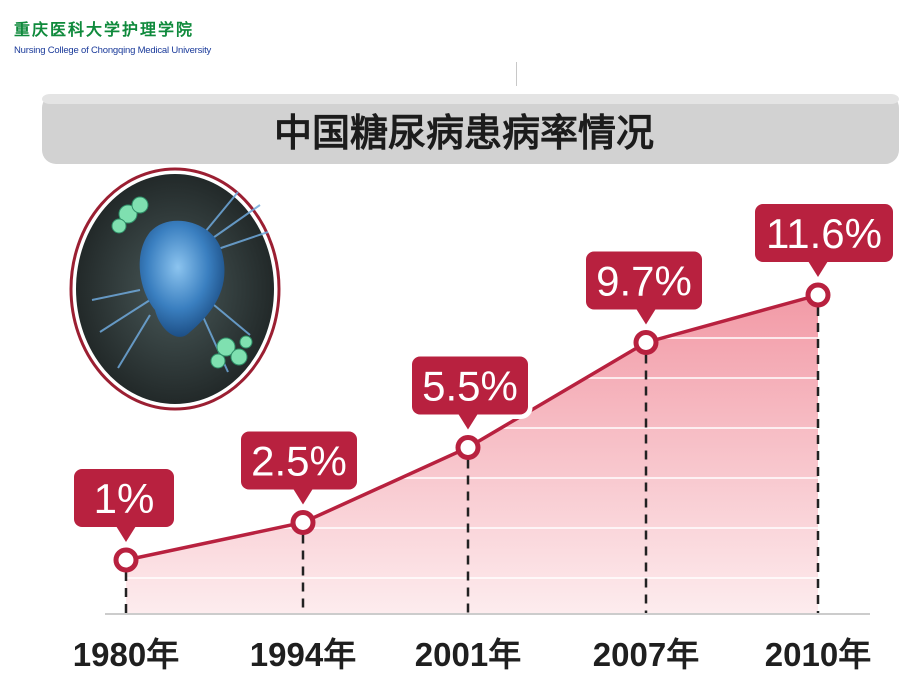 Image resolution: width=920 pixels, height=690 pixels. I want to click on data-label-3: 9.7%, so click(644, 286).